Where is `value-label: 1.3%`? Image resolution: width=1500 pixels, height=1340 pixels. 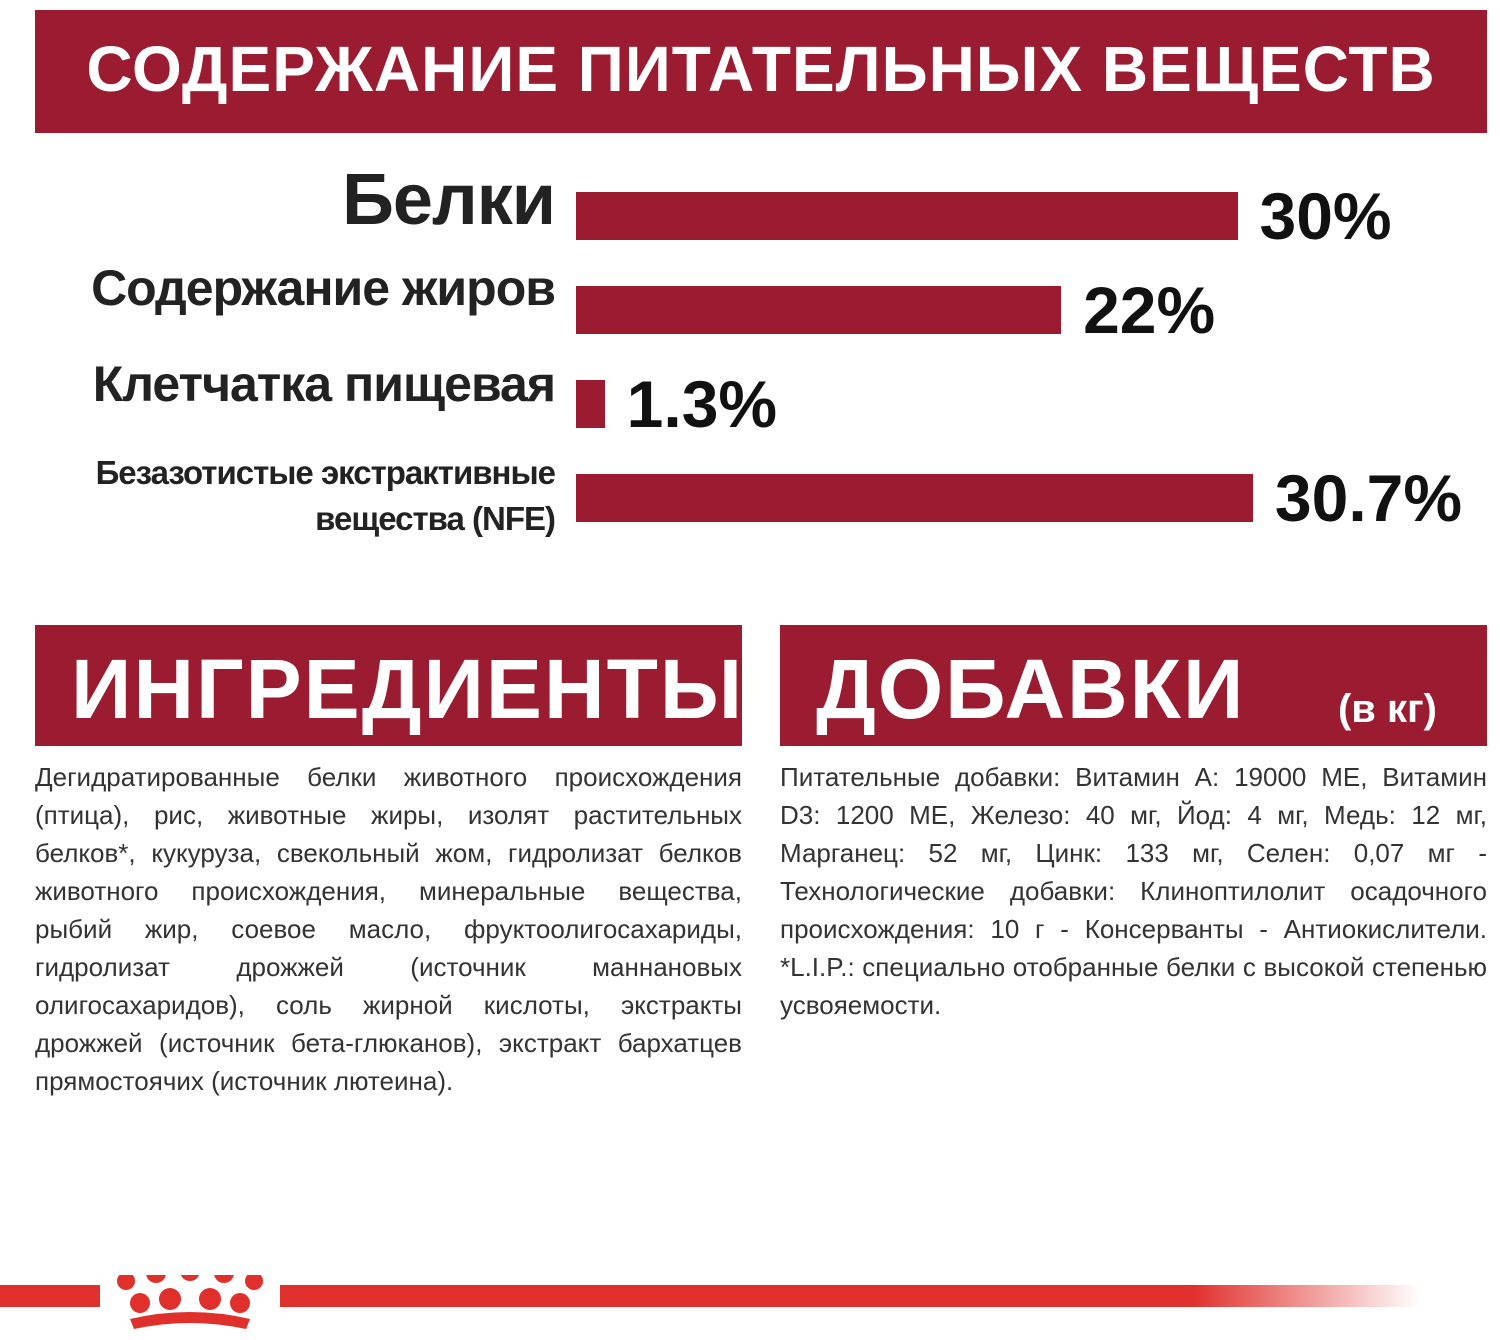 value-label: 1.3% is located at coordinates (702, 404).